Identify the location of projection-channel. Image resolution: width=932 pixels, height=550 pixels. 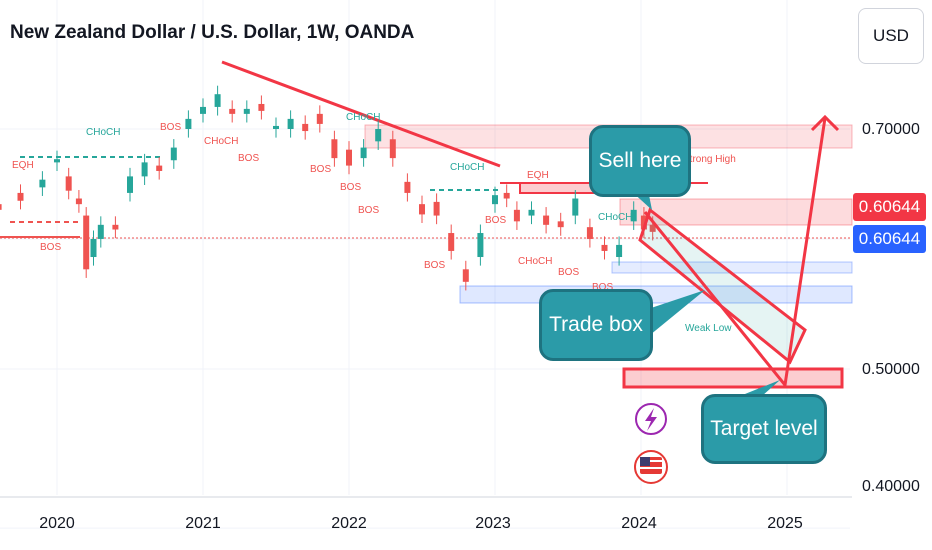
(722, 286).